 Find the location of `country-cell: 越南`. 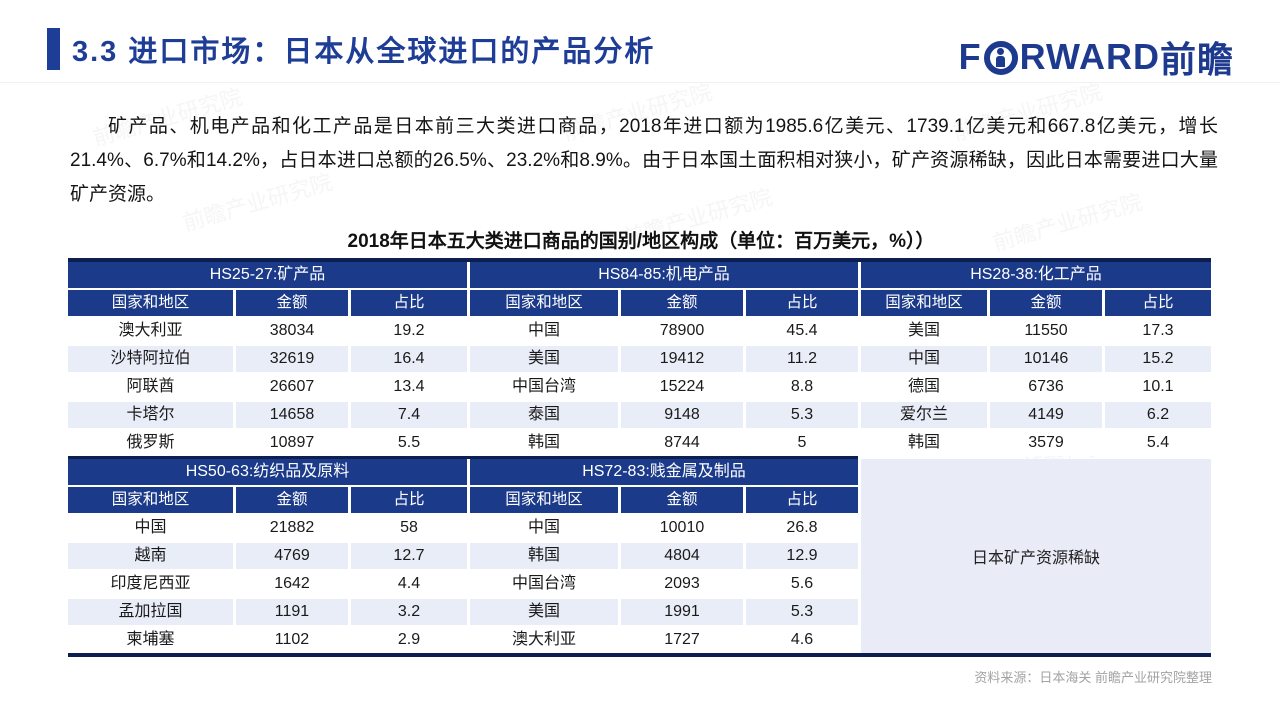

country-cell: 越南 is located at coordinates (150, 556).